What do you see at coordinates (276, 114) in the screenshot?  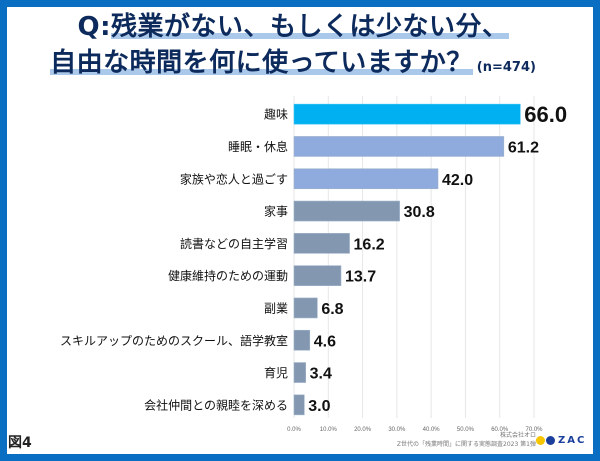 I see `category-label: 趣味` at bounding box center [276, 114].